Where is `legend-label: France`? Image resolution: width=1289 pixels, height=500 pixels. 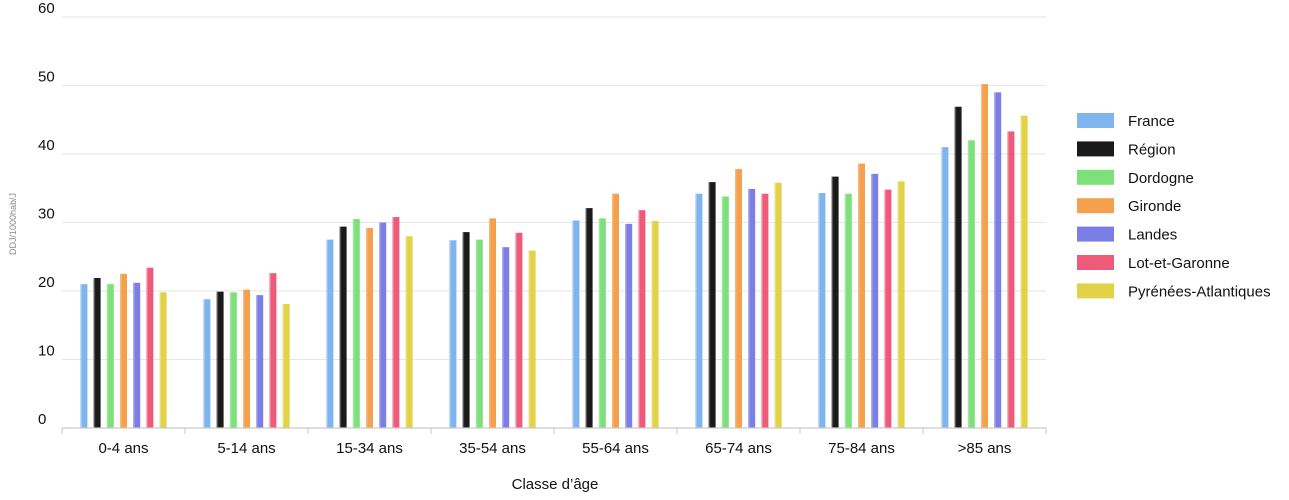 legend-label: France is located at coordinates (1151, 121).